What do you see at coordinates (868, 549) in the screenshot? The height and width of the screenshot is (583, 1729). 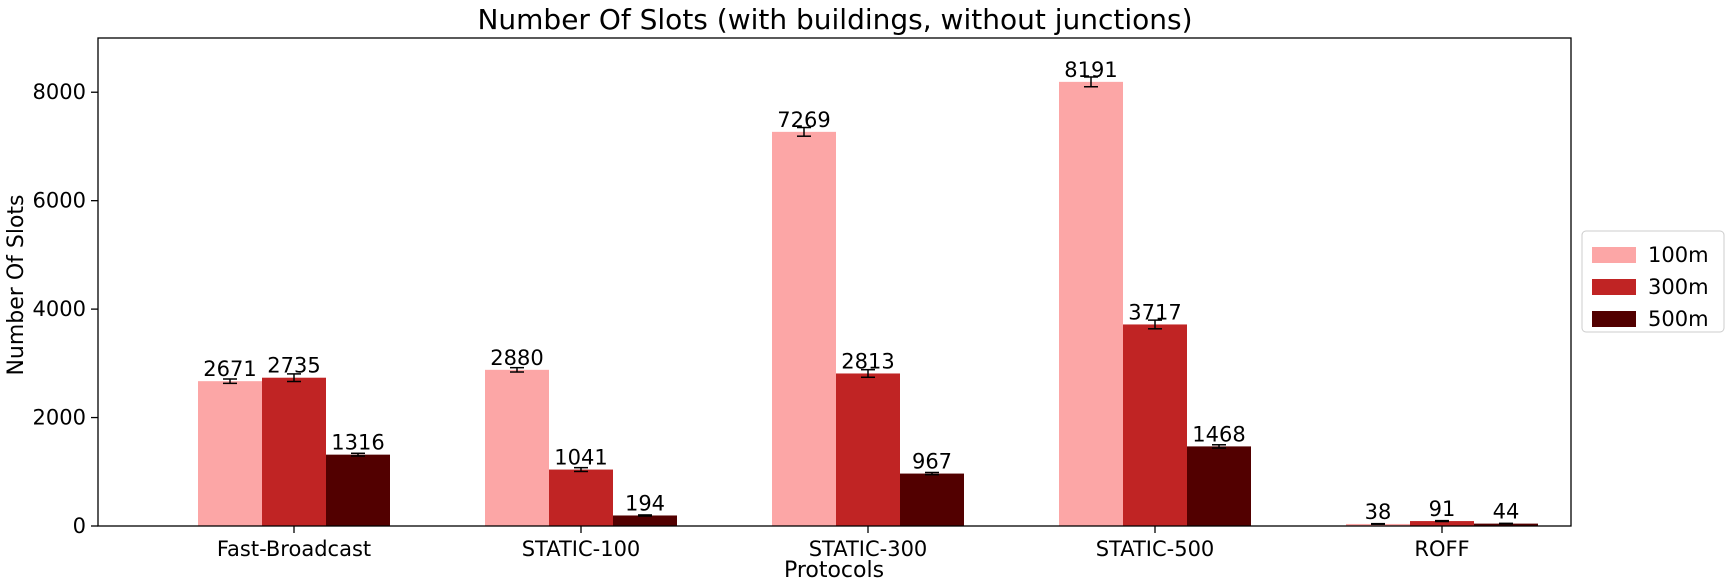 I see `x-tick-label: STATIC-300` at bounding box center [868, 549].